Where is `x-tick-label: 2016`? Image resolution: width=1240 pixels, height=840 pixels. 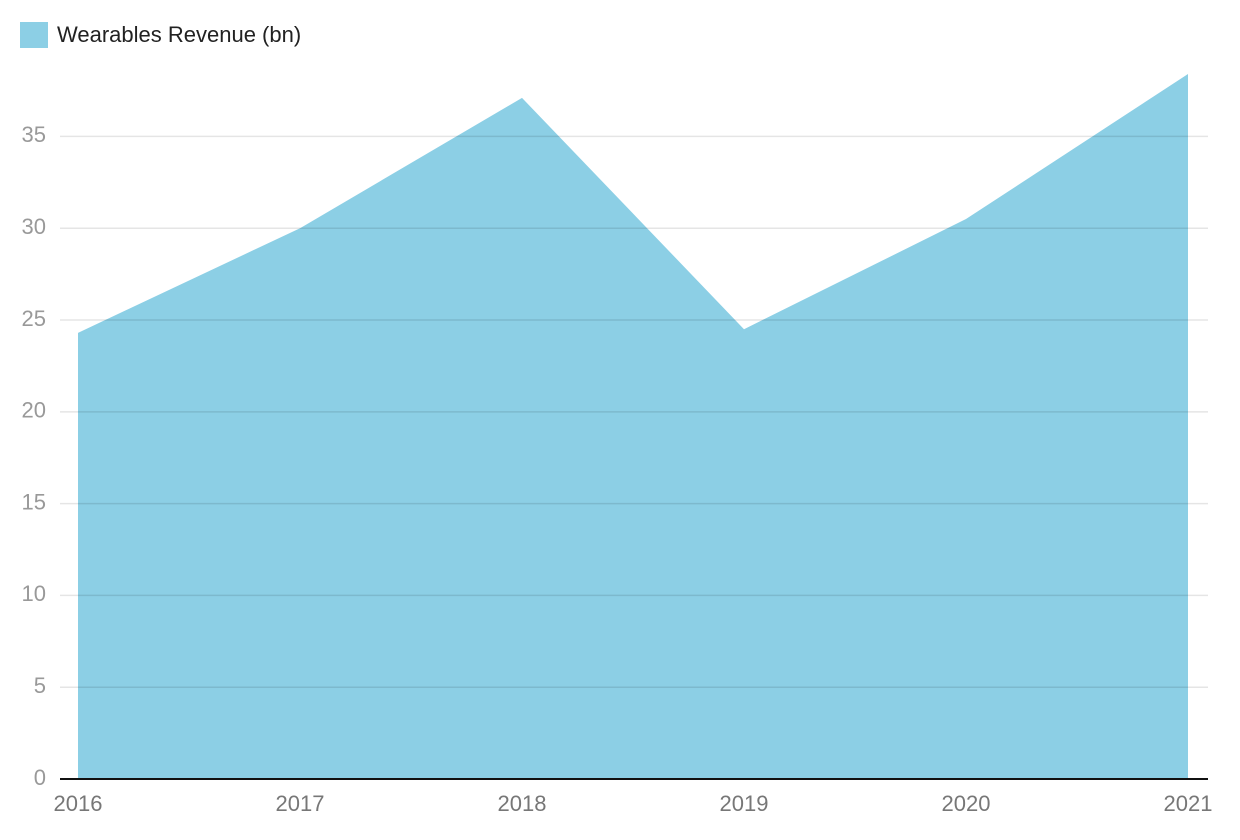 x-tick-label: 2016 is located at coordinates (78, 803).